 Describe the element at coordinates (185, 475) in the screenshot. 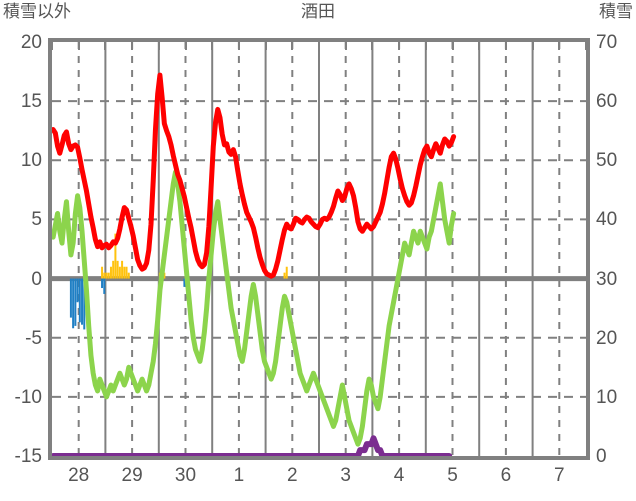

I see `x-tick-label: 30` at that location.